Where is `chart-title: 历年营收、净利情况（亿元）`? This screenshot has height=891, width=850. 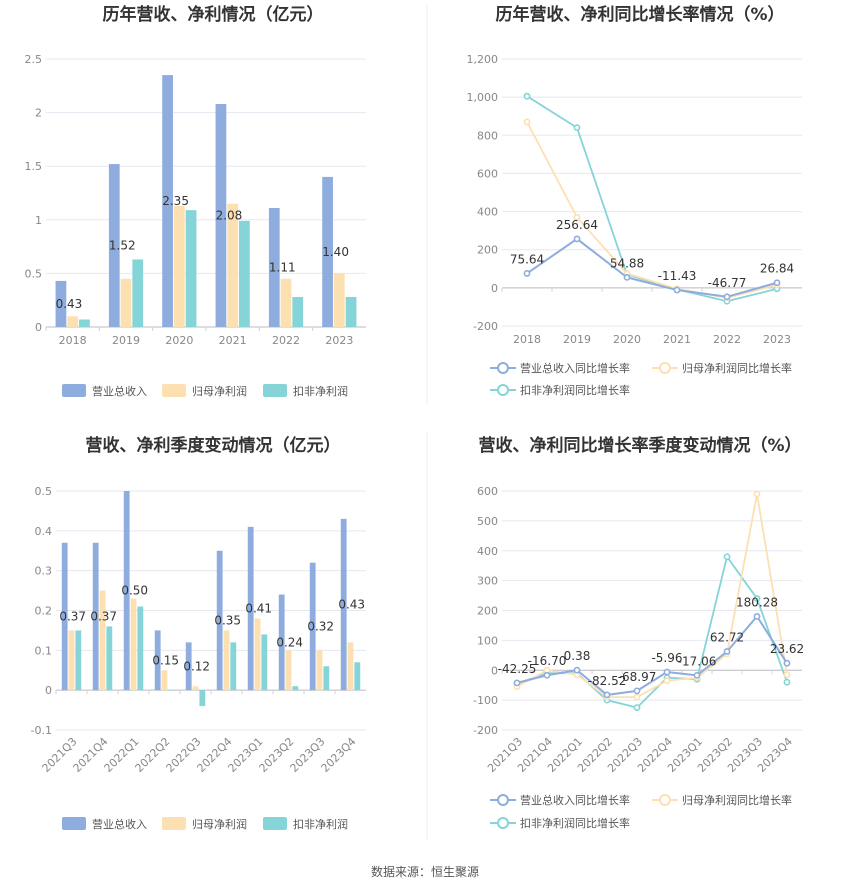
chart-title: 历年营收、净利情况（亿元） is located at coordinates (213, 14).